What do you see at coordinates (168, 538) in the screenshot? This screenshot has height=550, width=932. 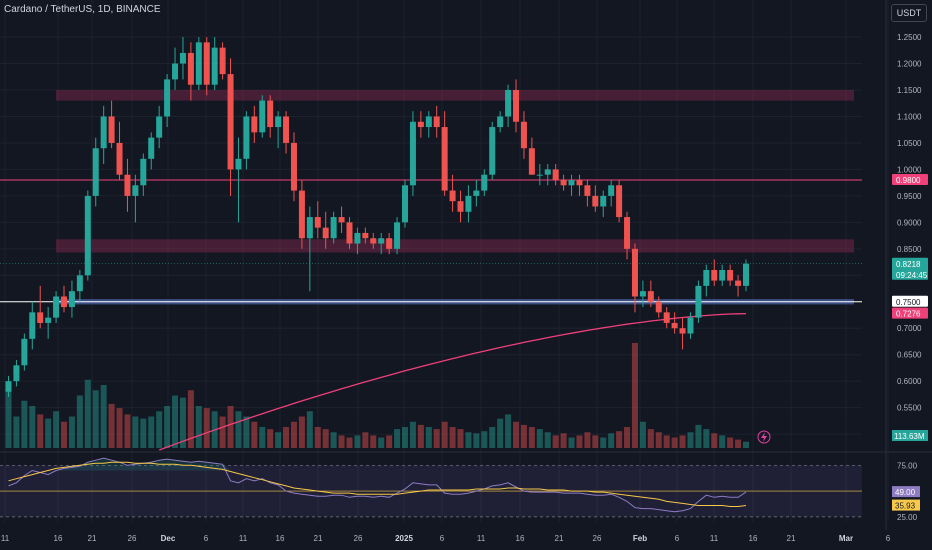 I see `x-tick-label: Dec` at bounding box center [168, 538].